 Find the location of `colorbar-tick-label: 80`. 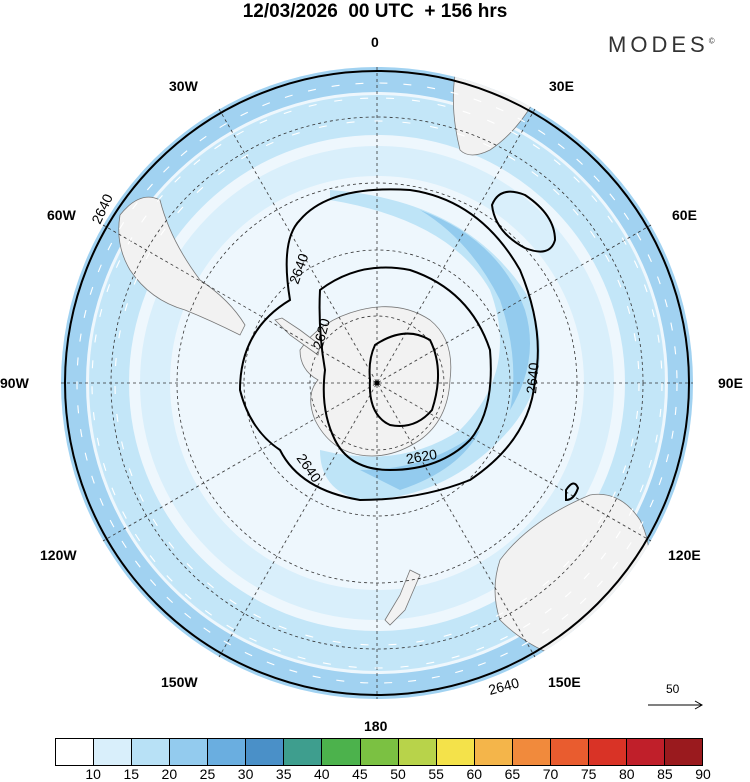

colorbar-tick-label: 80 is located at coordinates (626, 774).